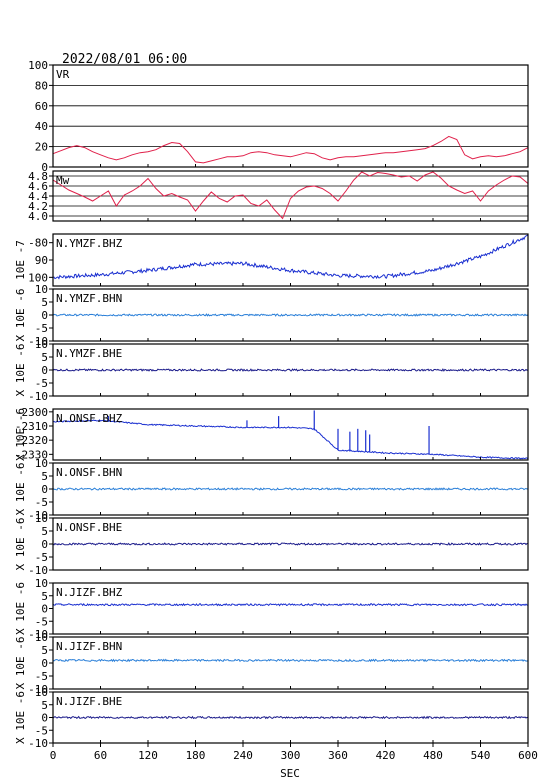 This screenshot has height=781, width=554. I want to click on x-tick-label: 300, so click(291, 755).